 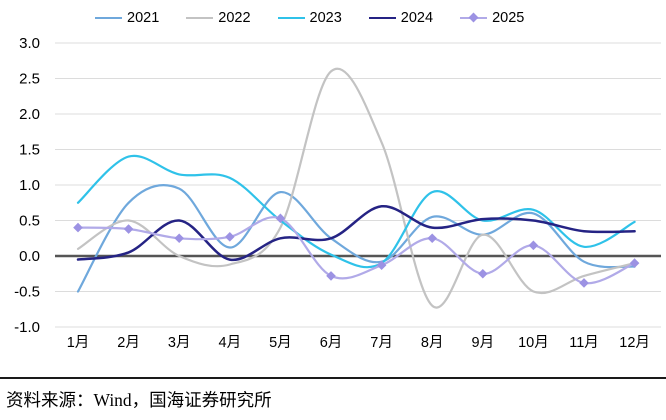 I want to click on legend-label: 2022, so click(x=234, y=17).